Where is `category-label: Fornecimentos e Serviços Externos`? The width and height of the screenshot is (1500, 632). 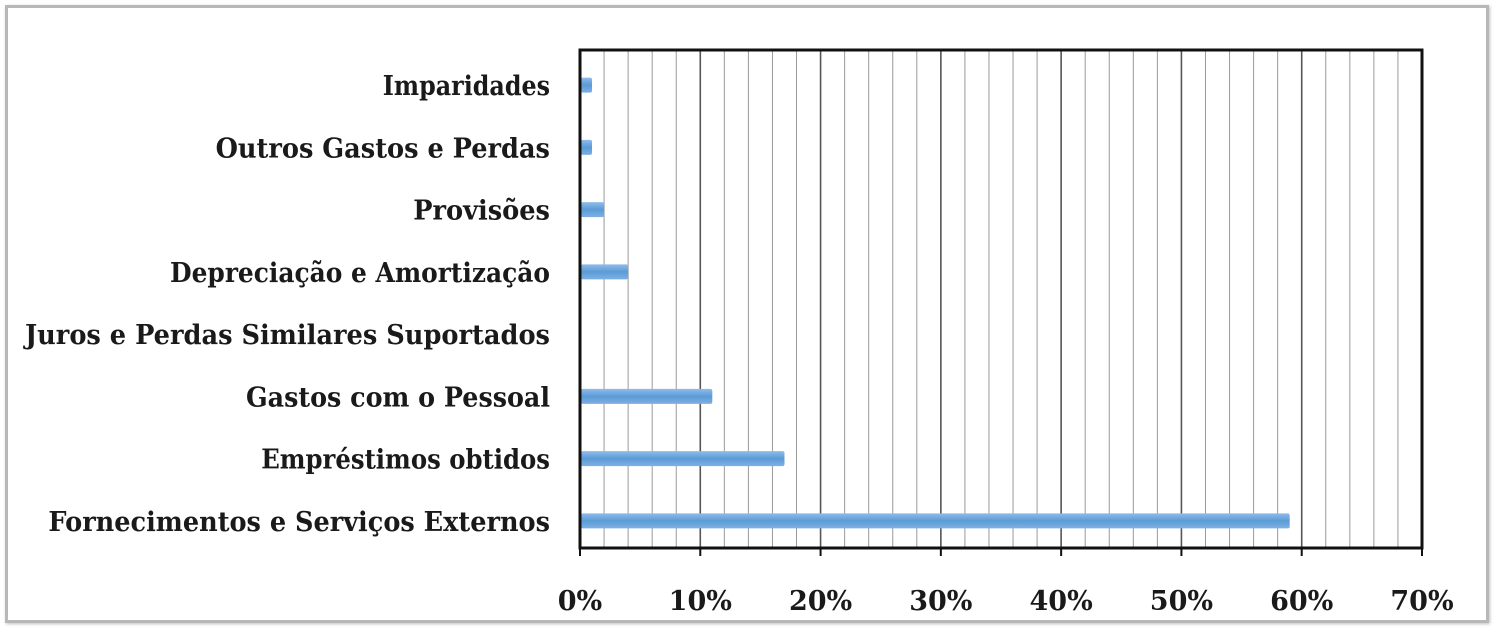
category-label: Fornecimentos e Serviços Externos is located at coordinates (299, 522).